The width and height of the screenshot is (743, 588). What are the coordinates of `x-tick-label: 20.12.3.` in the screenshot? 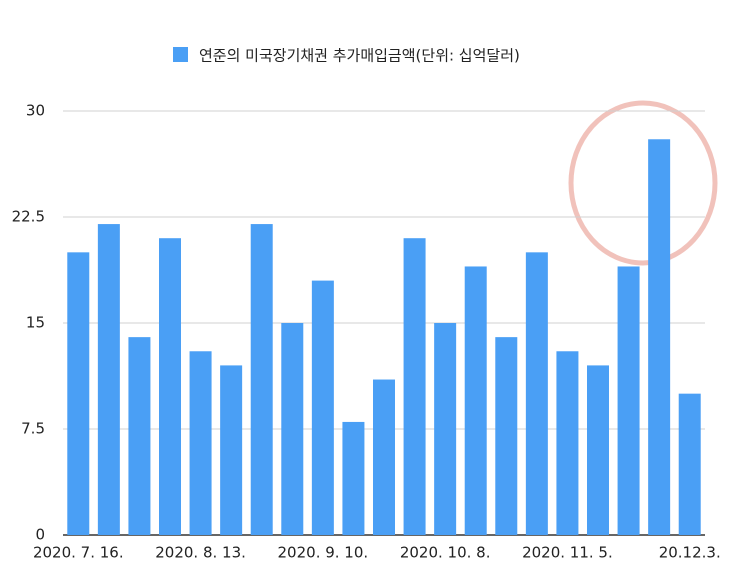 It's located at (690, 553).